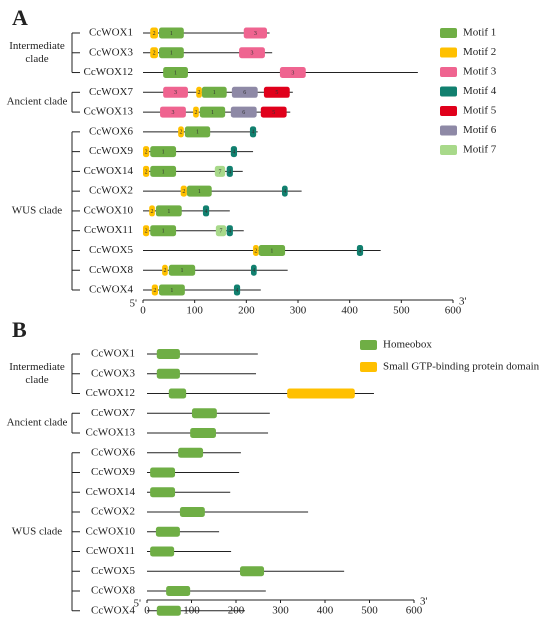 The height and width of the screenshot is (628, 550). I want to click on legend-label: Motif 3, so click(480, 72).